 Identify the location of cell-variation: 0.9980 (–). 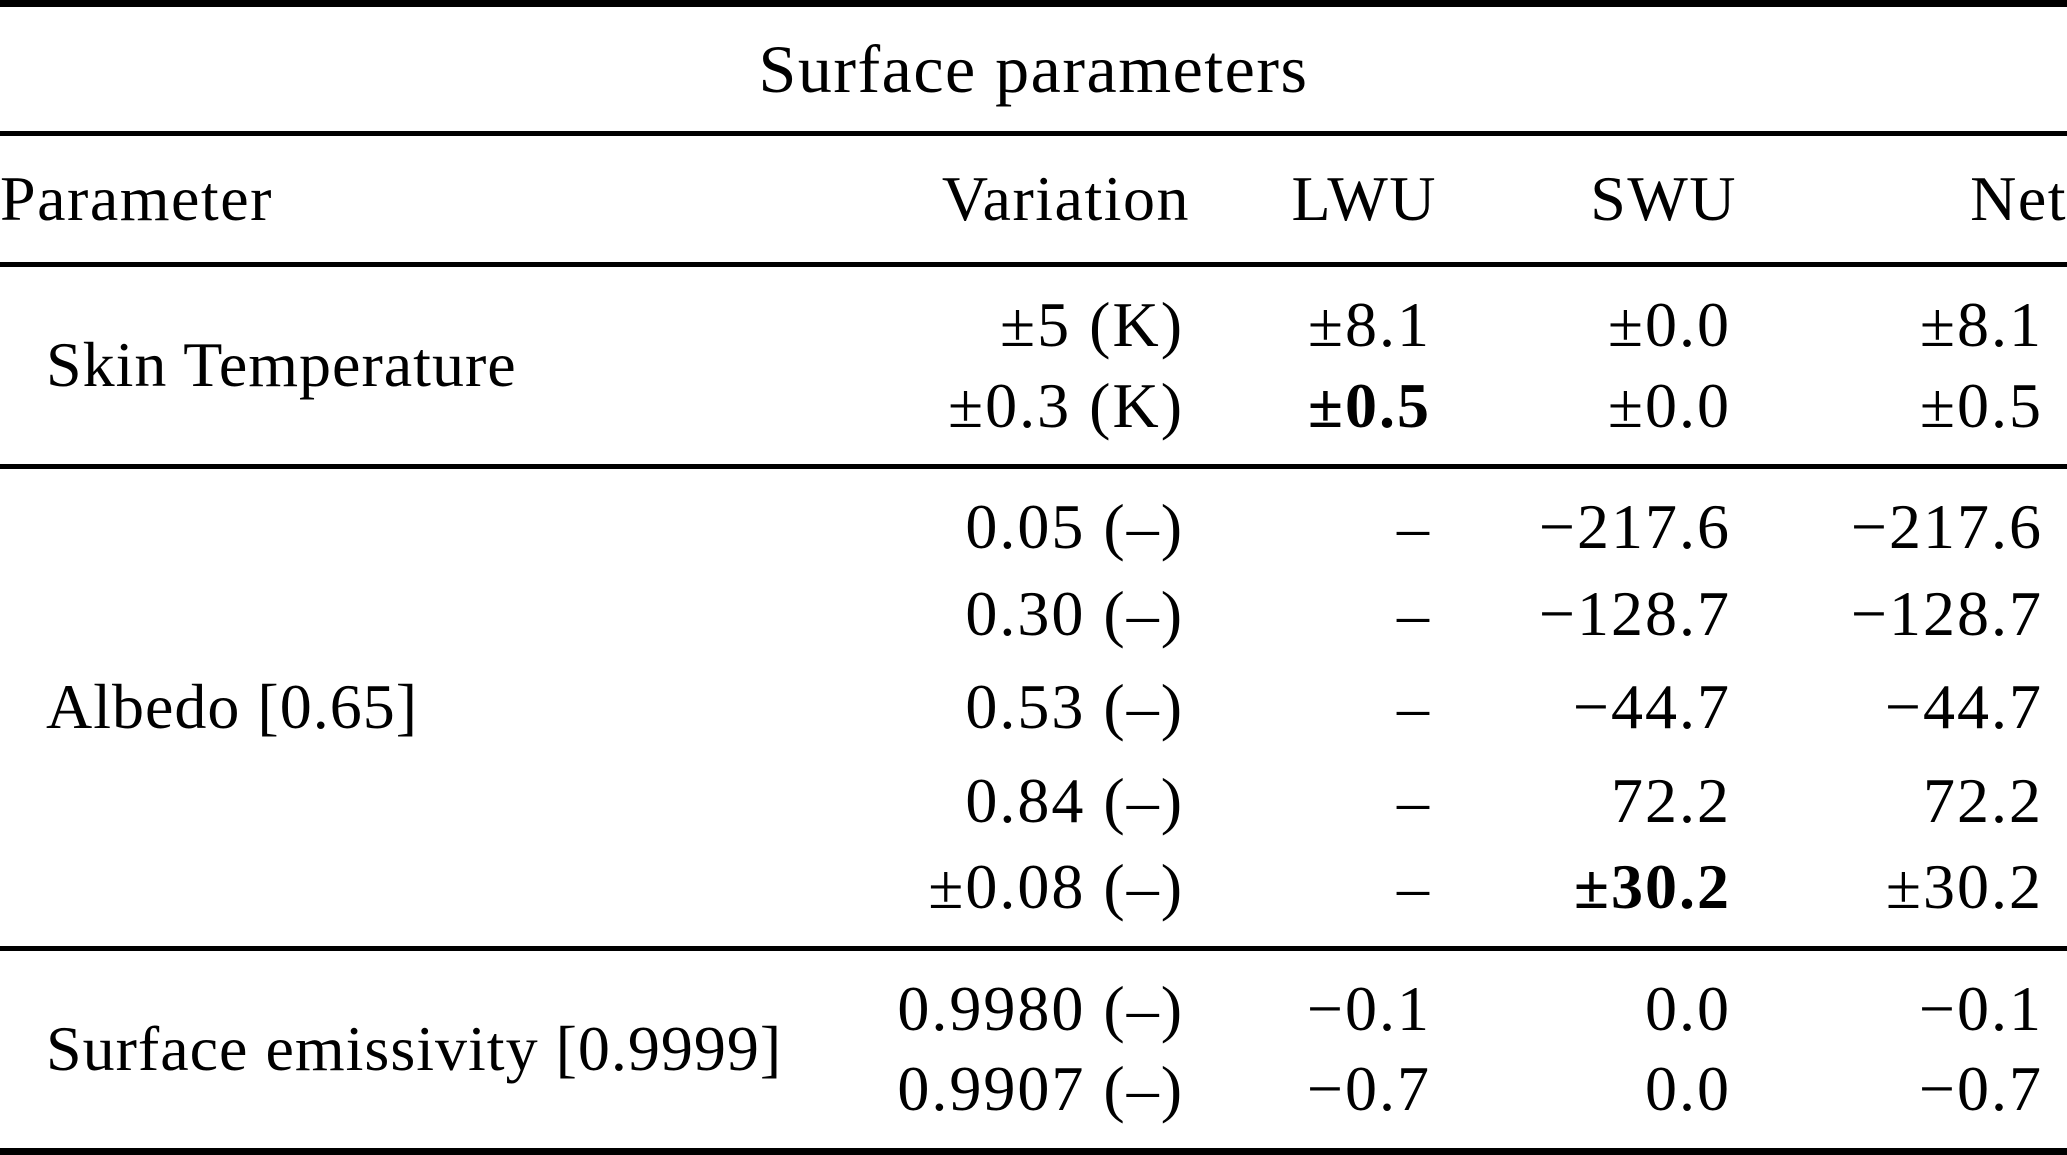
(1040, 1008).